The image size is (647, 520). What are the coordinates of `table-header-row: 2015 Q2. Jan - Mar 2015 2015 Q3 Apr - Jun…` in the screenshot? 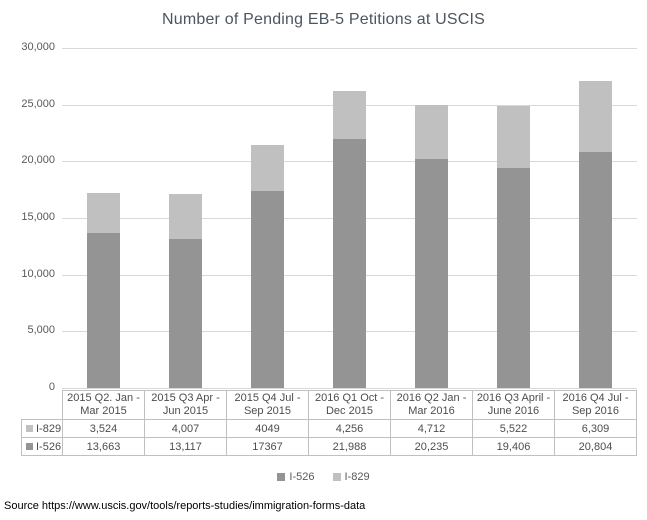 It's located at (329, 405).